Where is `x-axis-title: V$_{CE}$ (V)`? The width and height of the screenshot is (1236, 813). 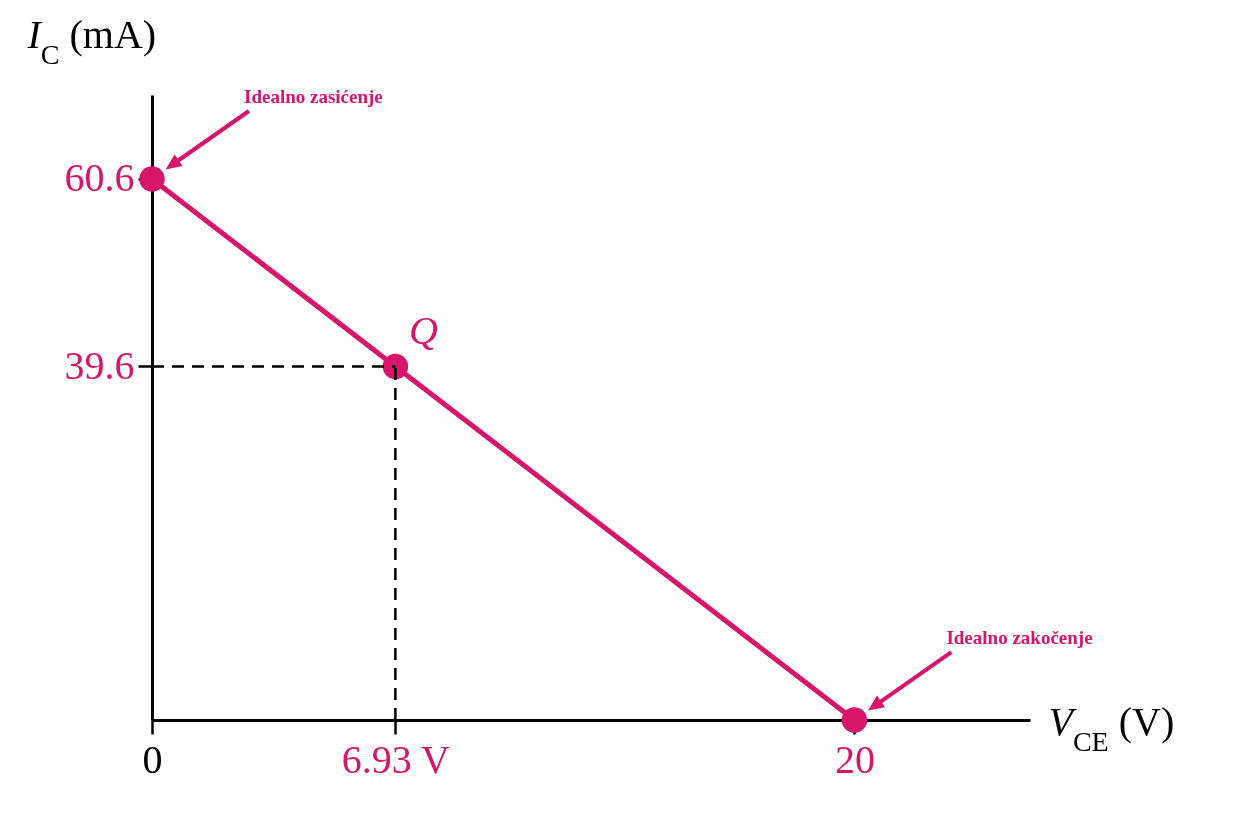
x-axis-title: V$_{CE}$ (V) is located at coordinates (1111, 727).